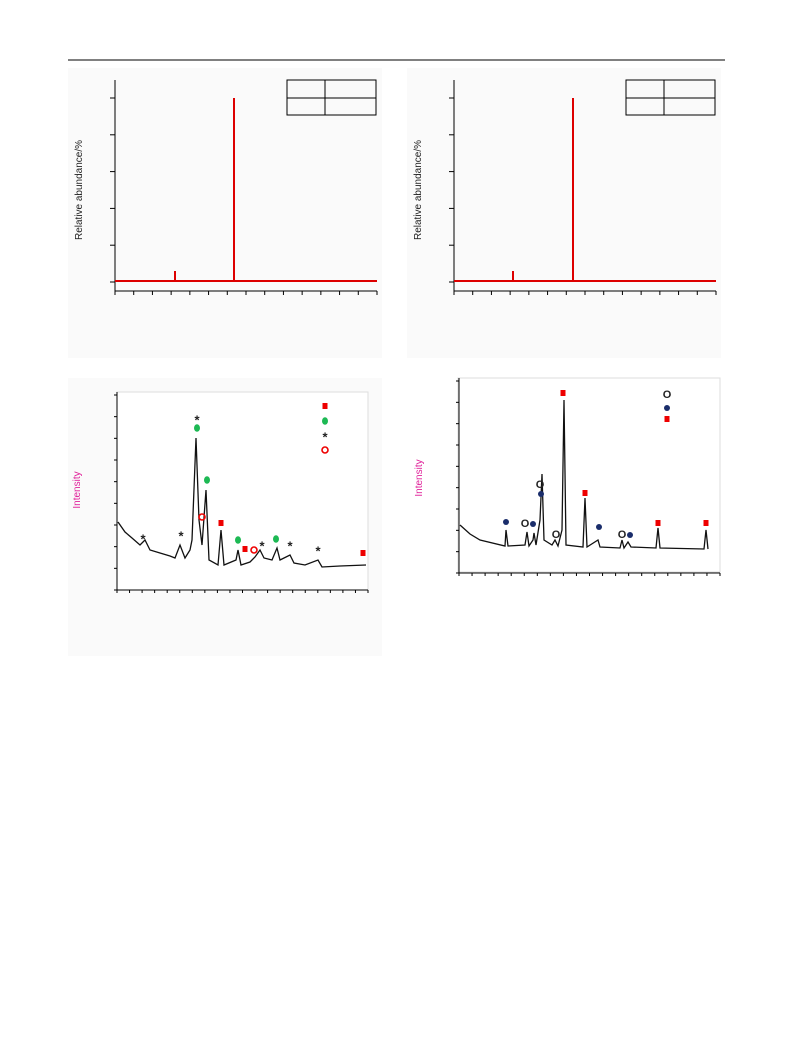 This screenshot has height=1053, width=793. I want to click on panel-a: Relative abundance/%, so click(225, 185).